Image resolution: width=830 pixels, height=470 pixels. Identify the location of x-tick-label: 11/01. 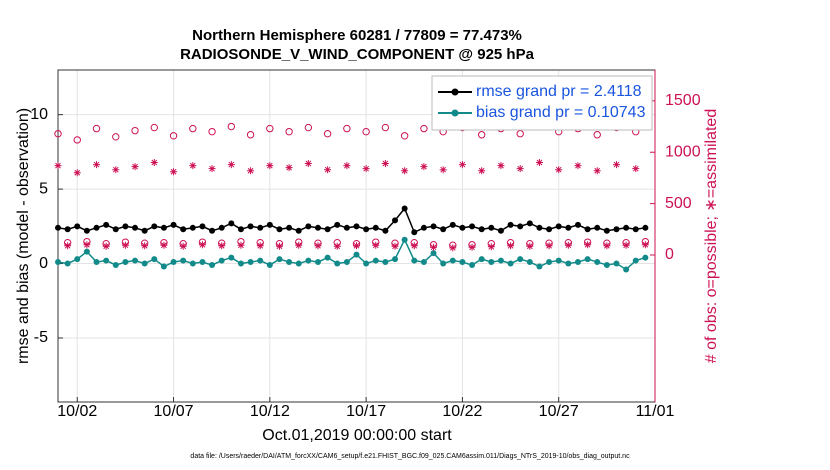
(655, 411).